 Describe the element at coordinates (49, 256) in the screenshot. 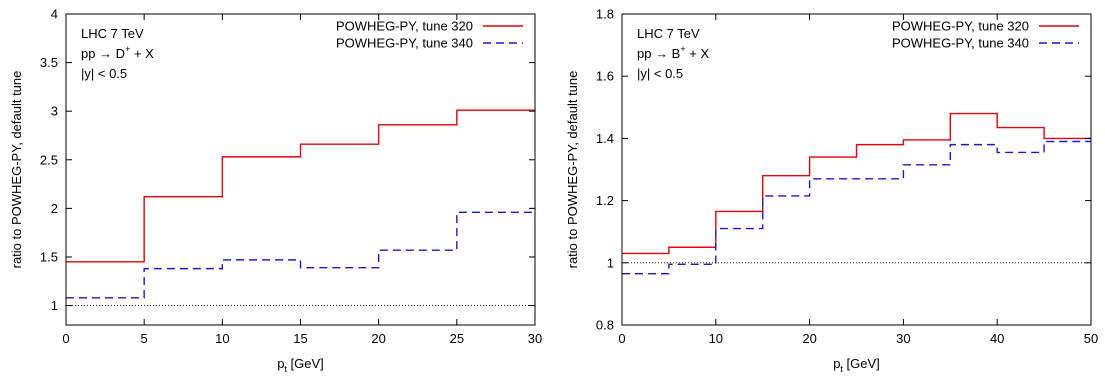

I see `y-tick-label: 1.5` at that location.